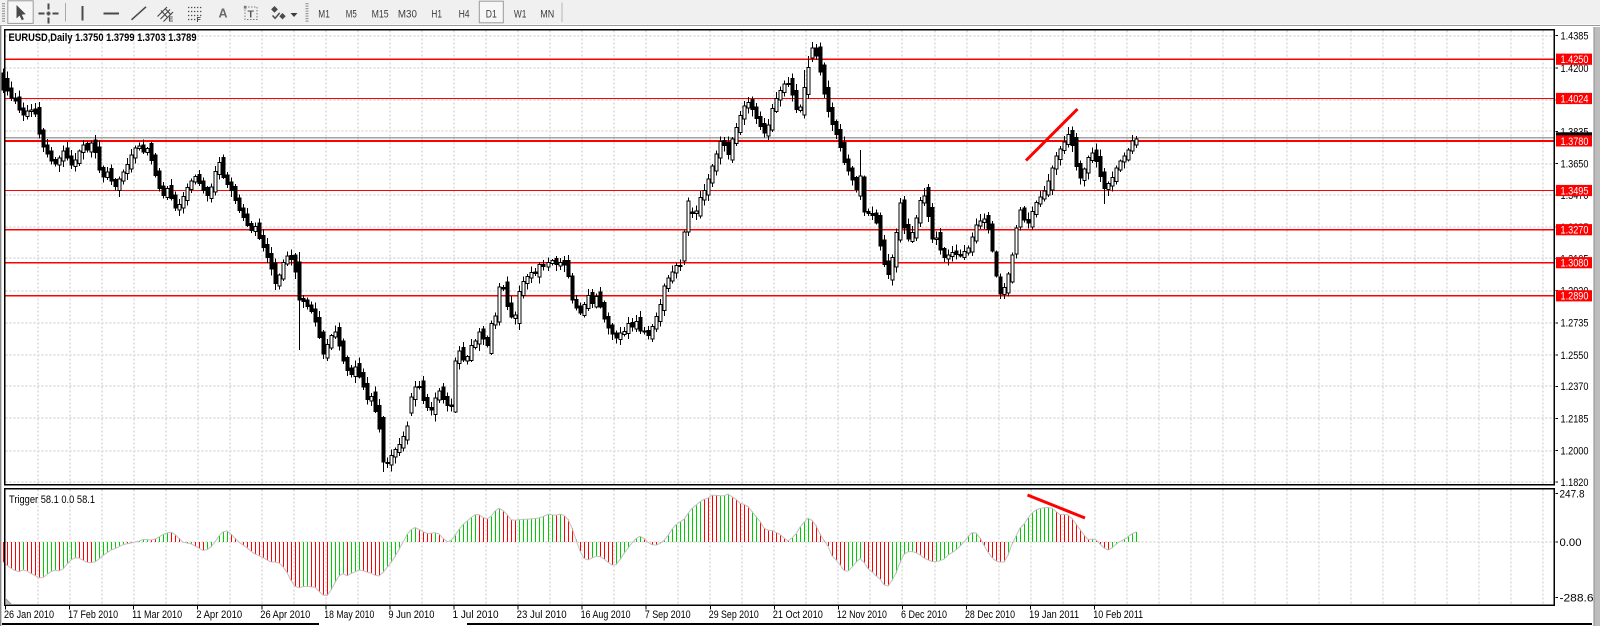 This screenshot has height=626, width=1600. Describe the element at coordinates (411, 615) in the screenshot. I see `svg-text: 9 Jun 2010` at that location.